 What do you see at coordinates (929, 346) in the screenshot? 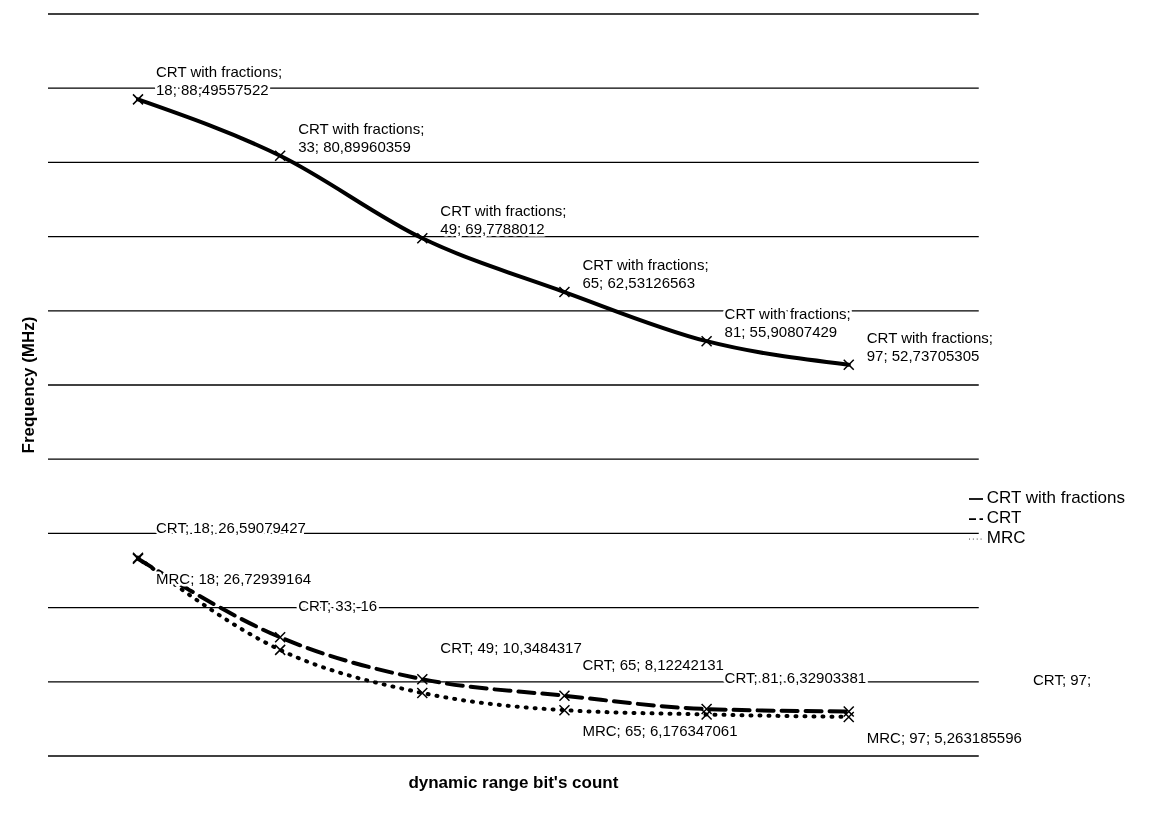
I see `data-label: CRT with fractions; 97; 52,73705305` at bounding box center [929, 346].